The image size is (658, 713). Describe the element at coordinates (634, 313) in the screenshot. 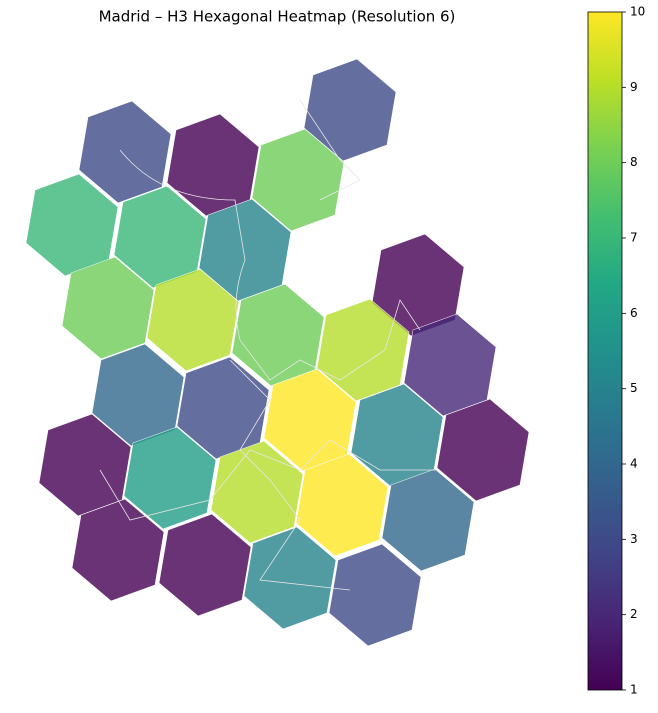

I see `colorbar-tick-label: 6` at that location.